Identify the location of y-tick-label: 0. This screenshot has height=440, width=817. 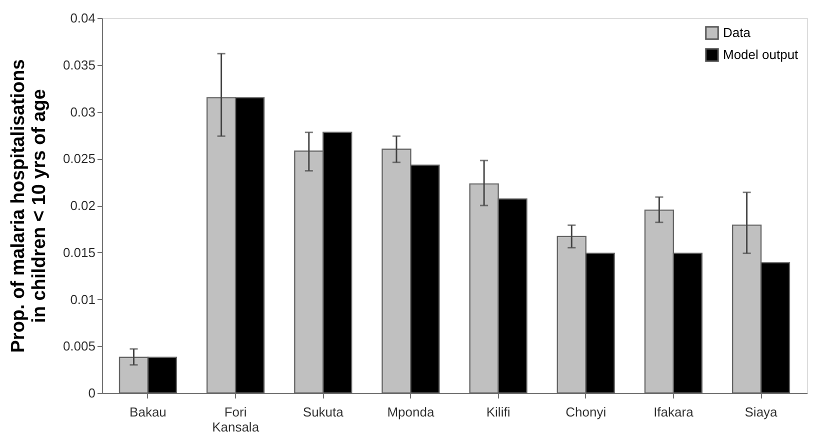
(92, 393).